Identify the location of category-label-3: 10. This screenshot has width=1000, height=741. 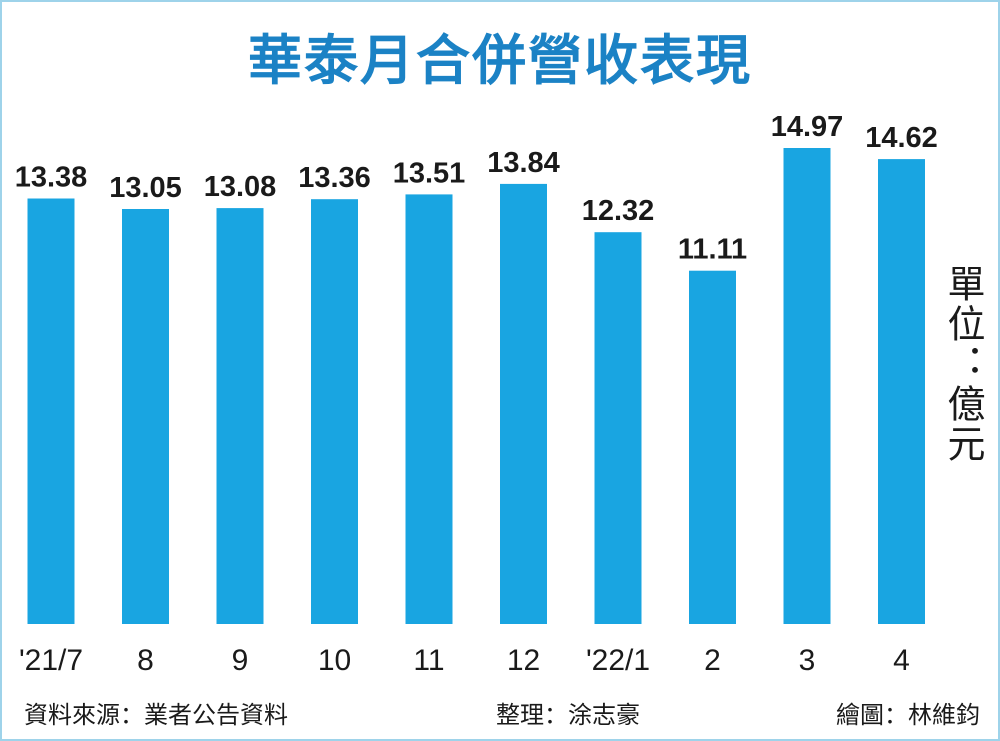
(334, 660).